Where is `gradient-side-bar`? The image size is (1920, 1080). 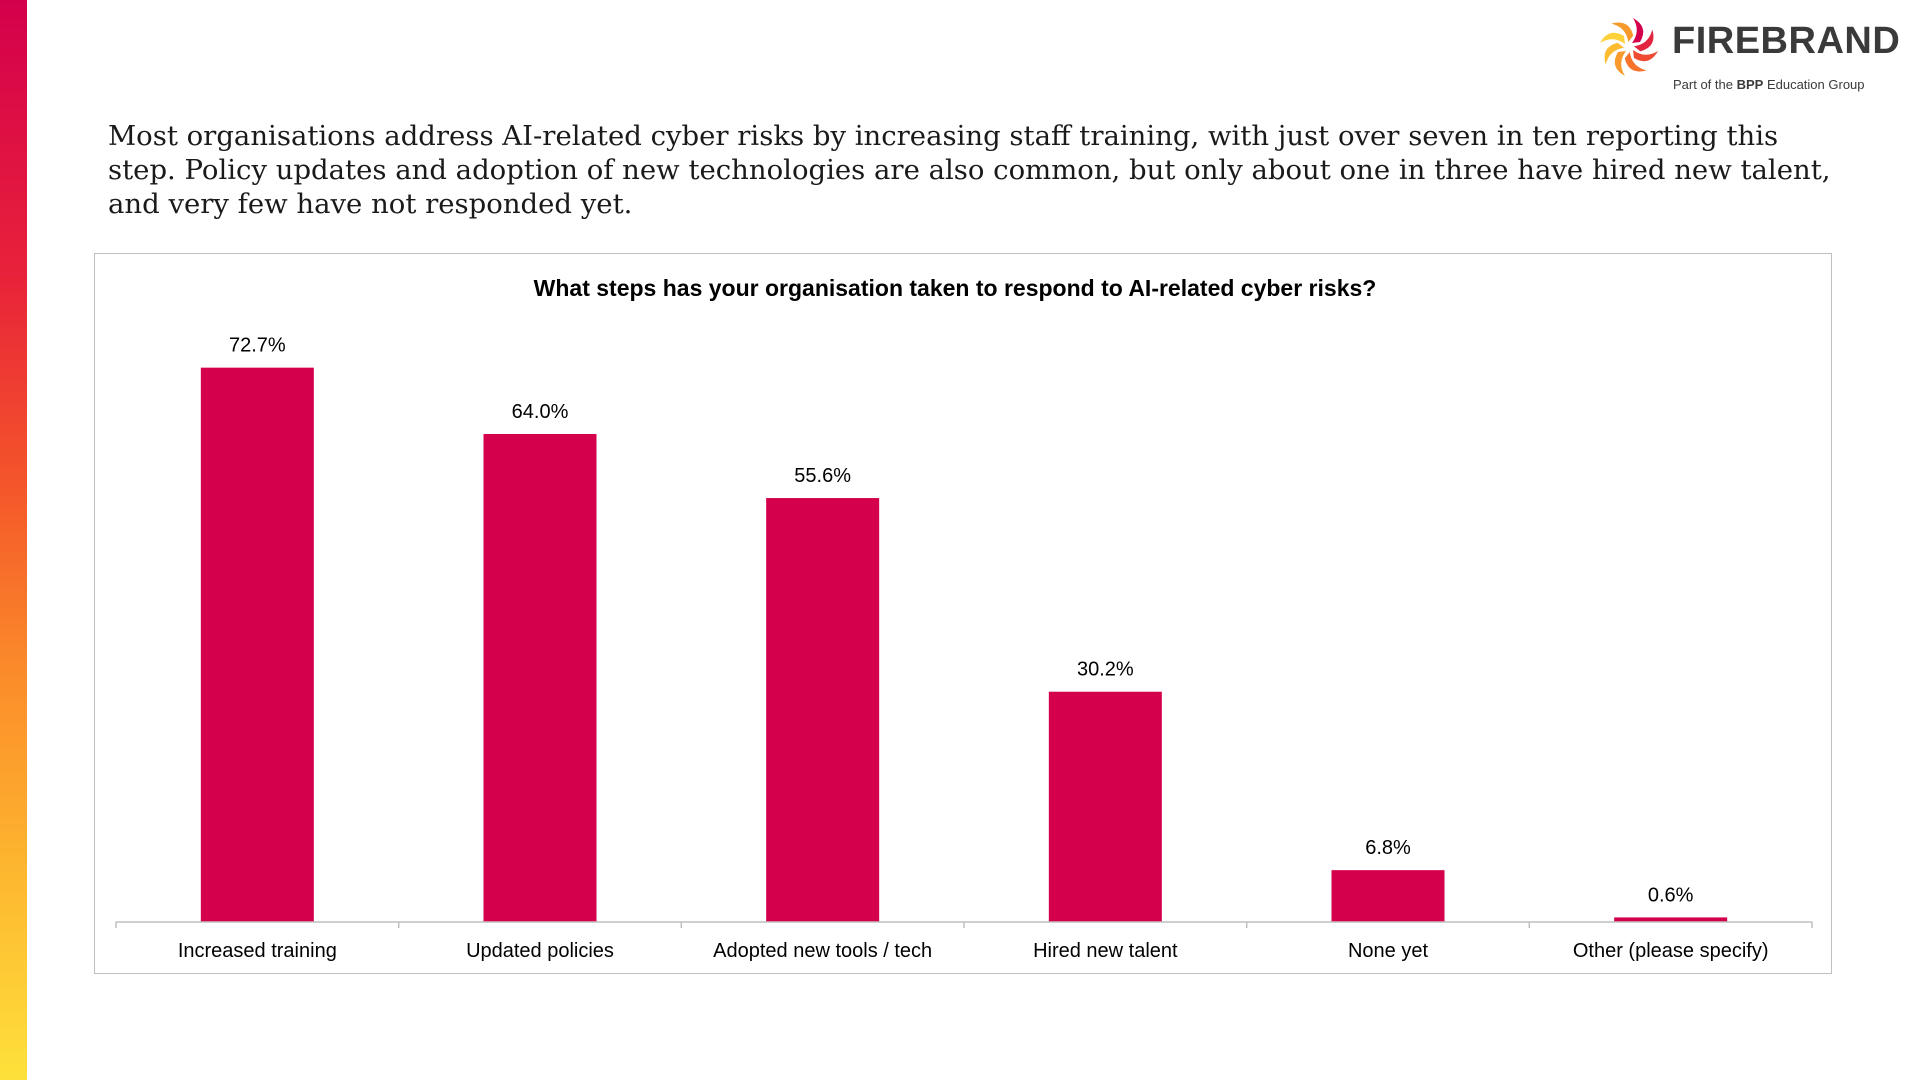 gradient-side-bar is located at coordinates (13, 540).